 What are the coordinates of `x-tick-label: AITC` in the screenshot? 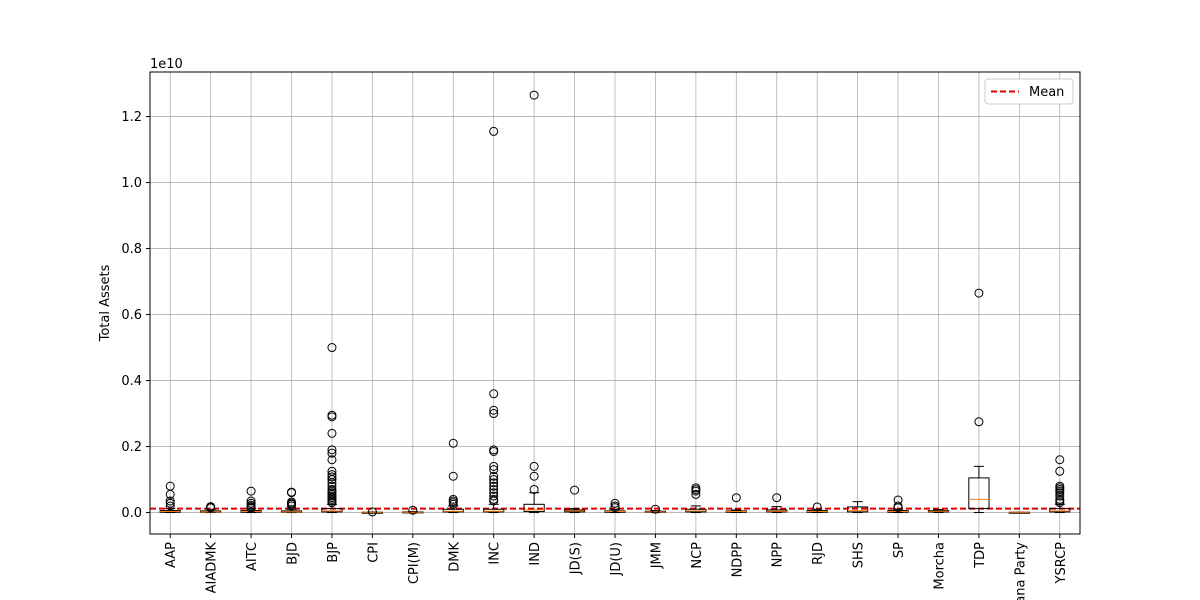 It's located at (252, 556).